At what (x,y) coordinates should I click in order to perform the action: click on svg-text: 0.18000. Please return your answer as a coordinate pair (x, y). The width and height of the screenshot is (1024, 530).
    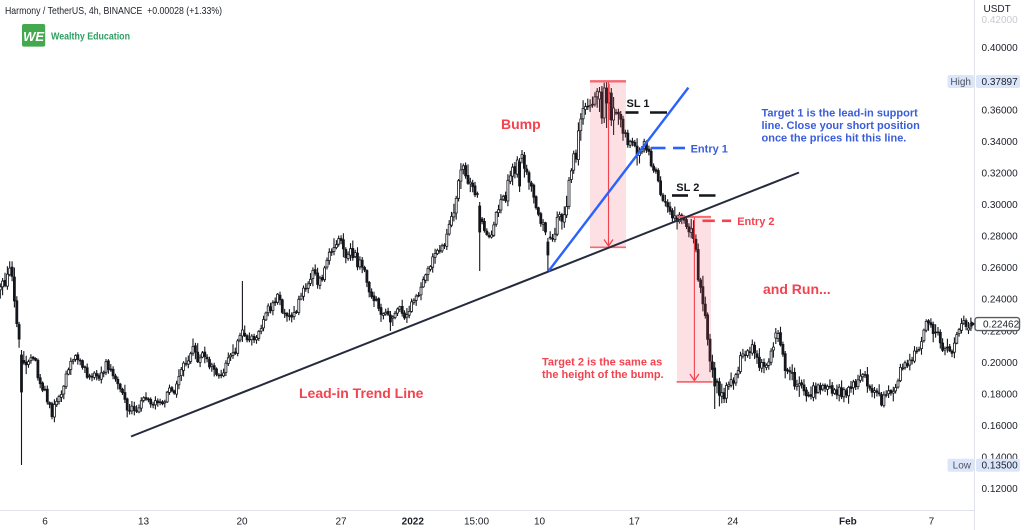
    Looking at the image, I should click on (1000, 394).